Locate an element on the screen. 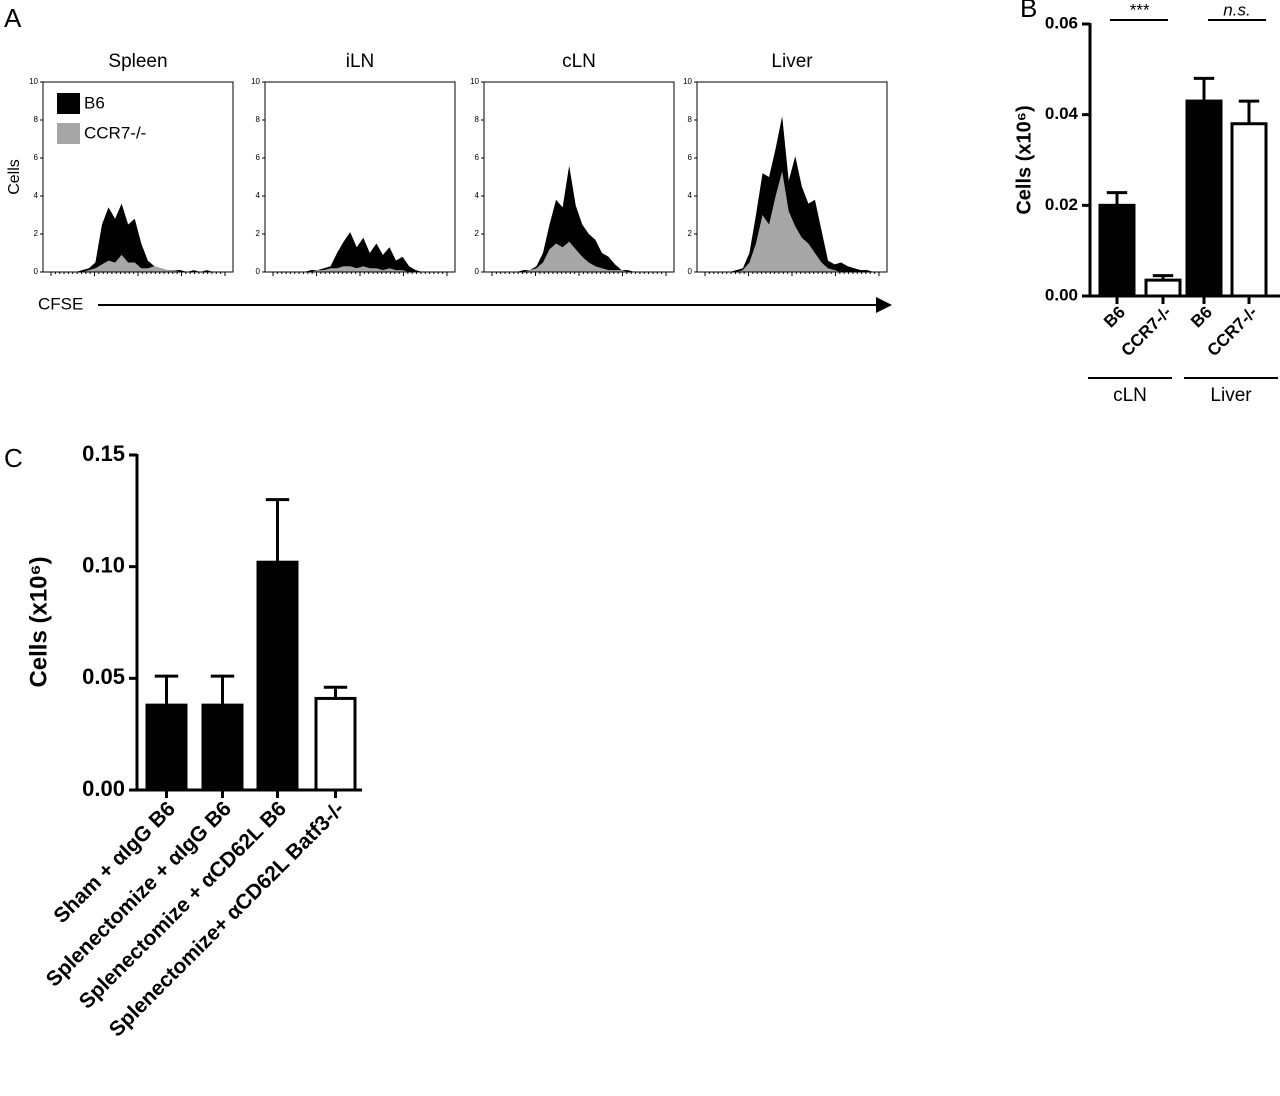 The height and width of the screenshot is (1096, 1280). panel-title: Spleen is located at coordinates (137, 61).